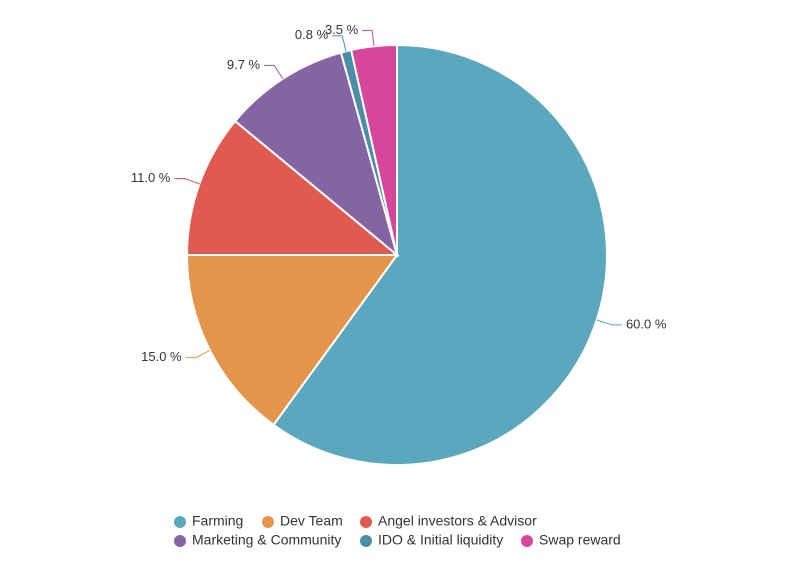 The height and width of the screenshot is (563, 800). Describe the element at coordinates (342, 29) in the screenshot. I see `data-label: 3.5 %` at that location.